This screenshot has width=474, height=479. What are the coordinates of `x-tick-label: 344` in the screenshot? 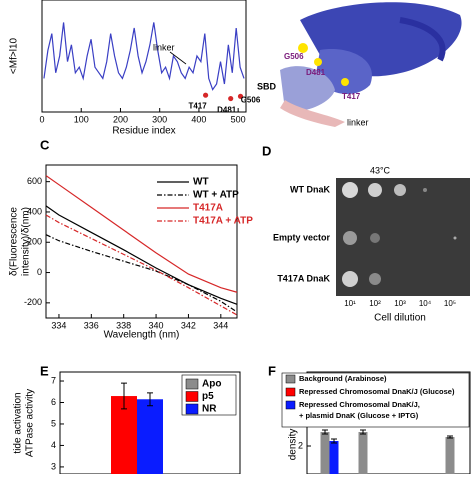 It's located at (220, 325).